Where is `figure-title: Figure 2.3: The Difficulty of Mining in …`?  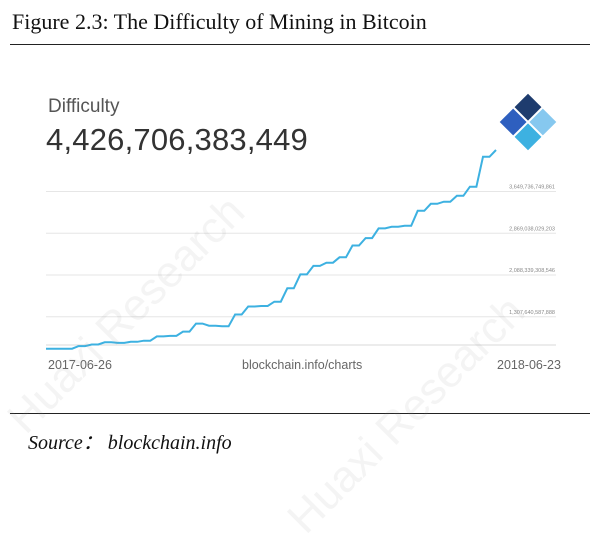
figure-title: Figure 2.3: The Difficulty of Mining in … is located at coordinates (219, 21).